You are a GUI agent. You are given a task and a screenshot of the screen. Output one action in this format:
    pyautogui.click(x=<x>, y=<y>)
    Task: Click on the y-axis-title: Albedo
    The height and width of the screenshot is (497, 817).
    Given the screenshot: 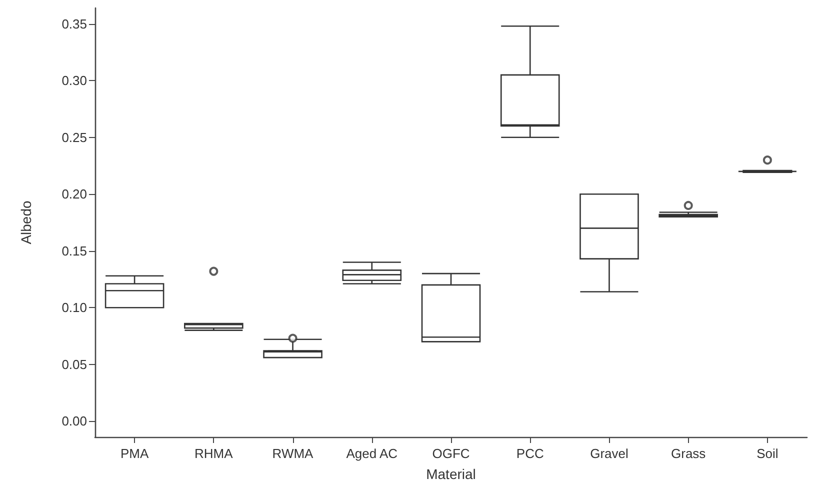 What is the action you would take?
    pyautogui.click(x=26, y=222)
    